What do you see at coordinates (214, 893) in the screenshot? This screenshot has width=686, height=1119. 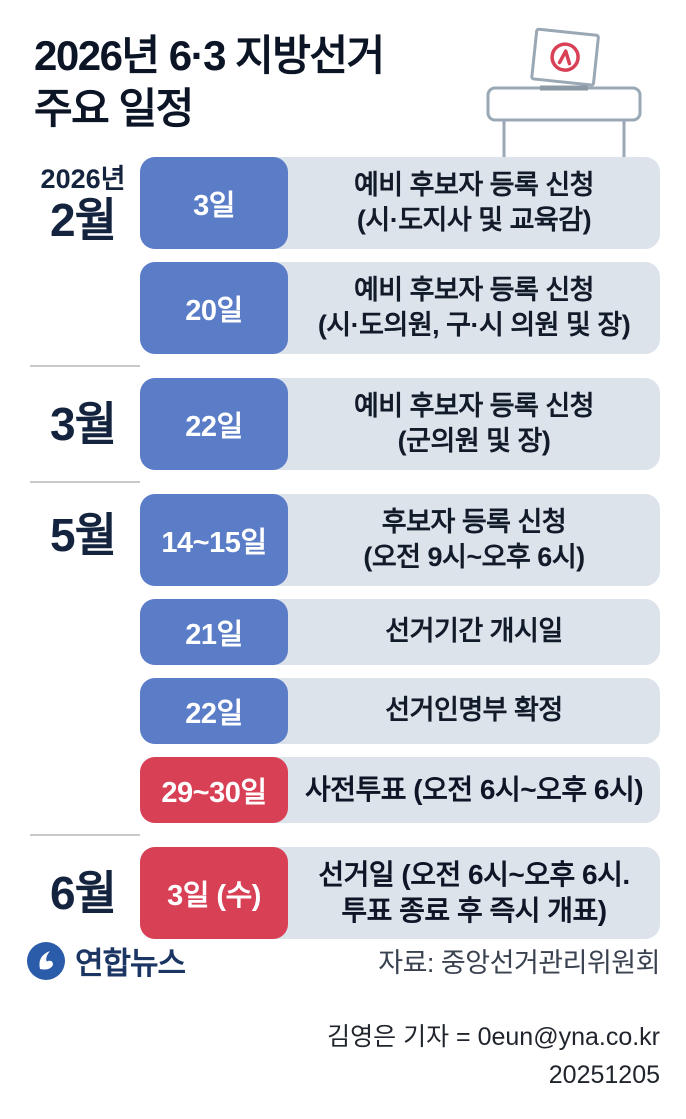 I see `date-badge: 3일 (수)` at bounding box center [214, 893].